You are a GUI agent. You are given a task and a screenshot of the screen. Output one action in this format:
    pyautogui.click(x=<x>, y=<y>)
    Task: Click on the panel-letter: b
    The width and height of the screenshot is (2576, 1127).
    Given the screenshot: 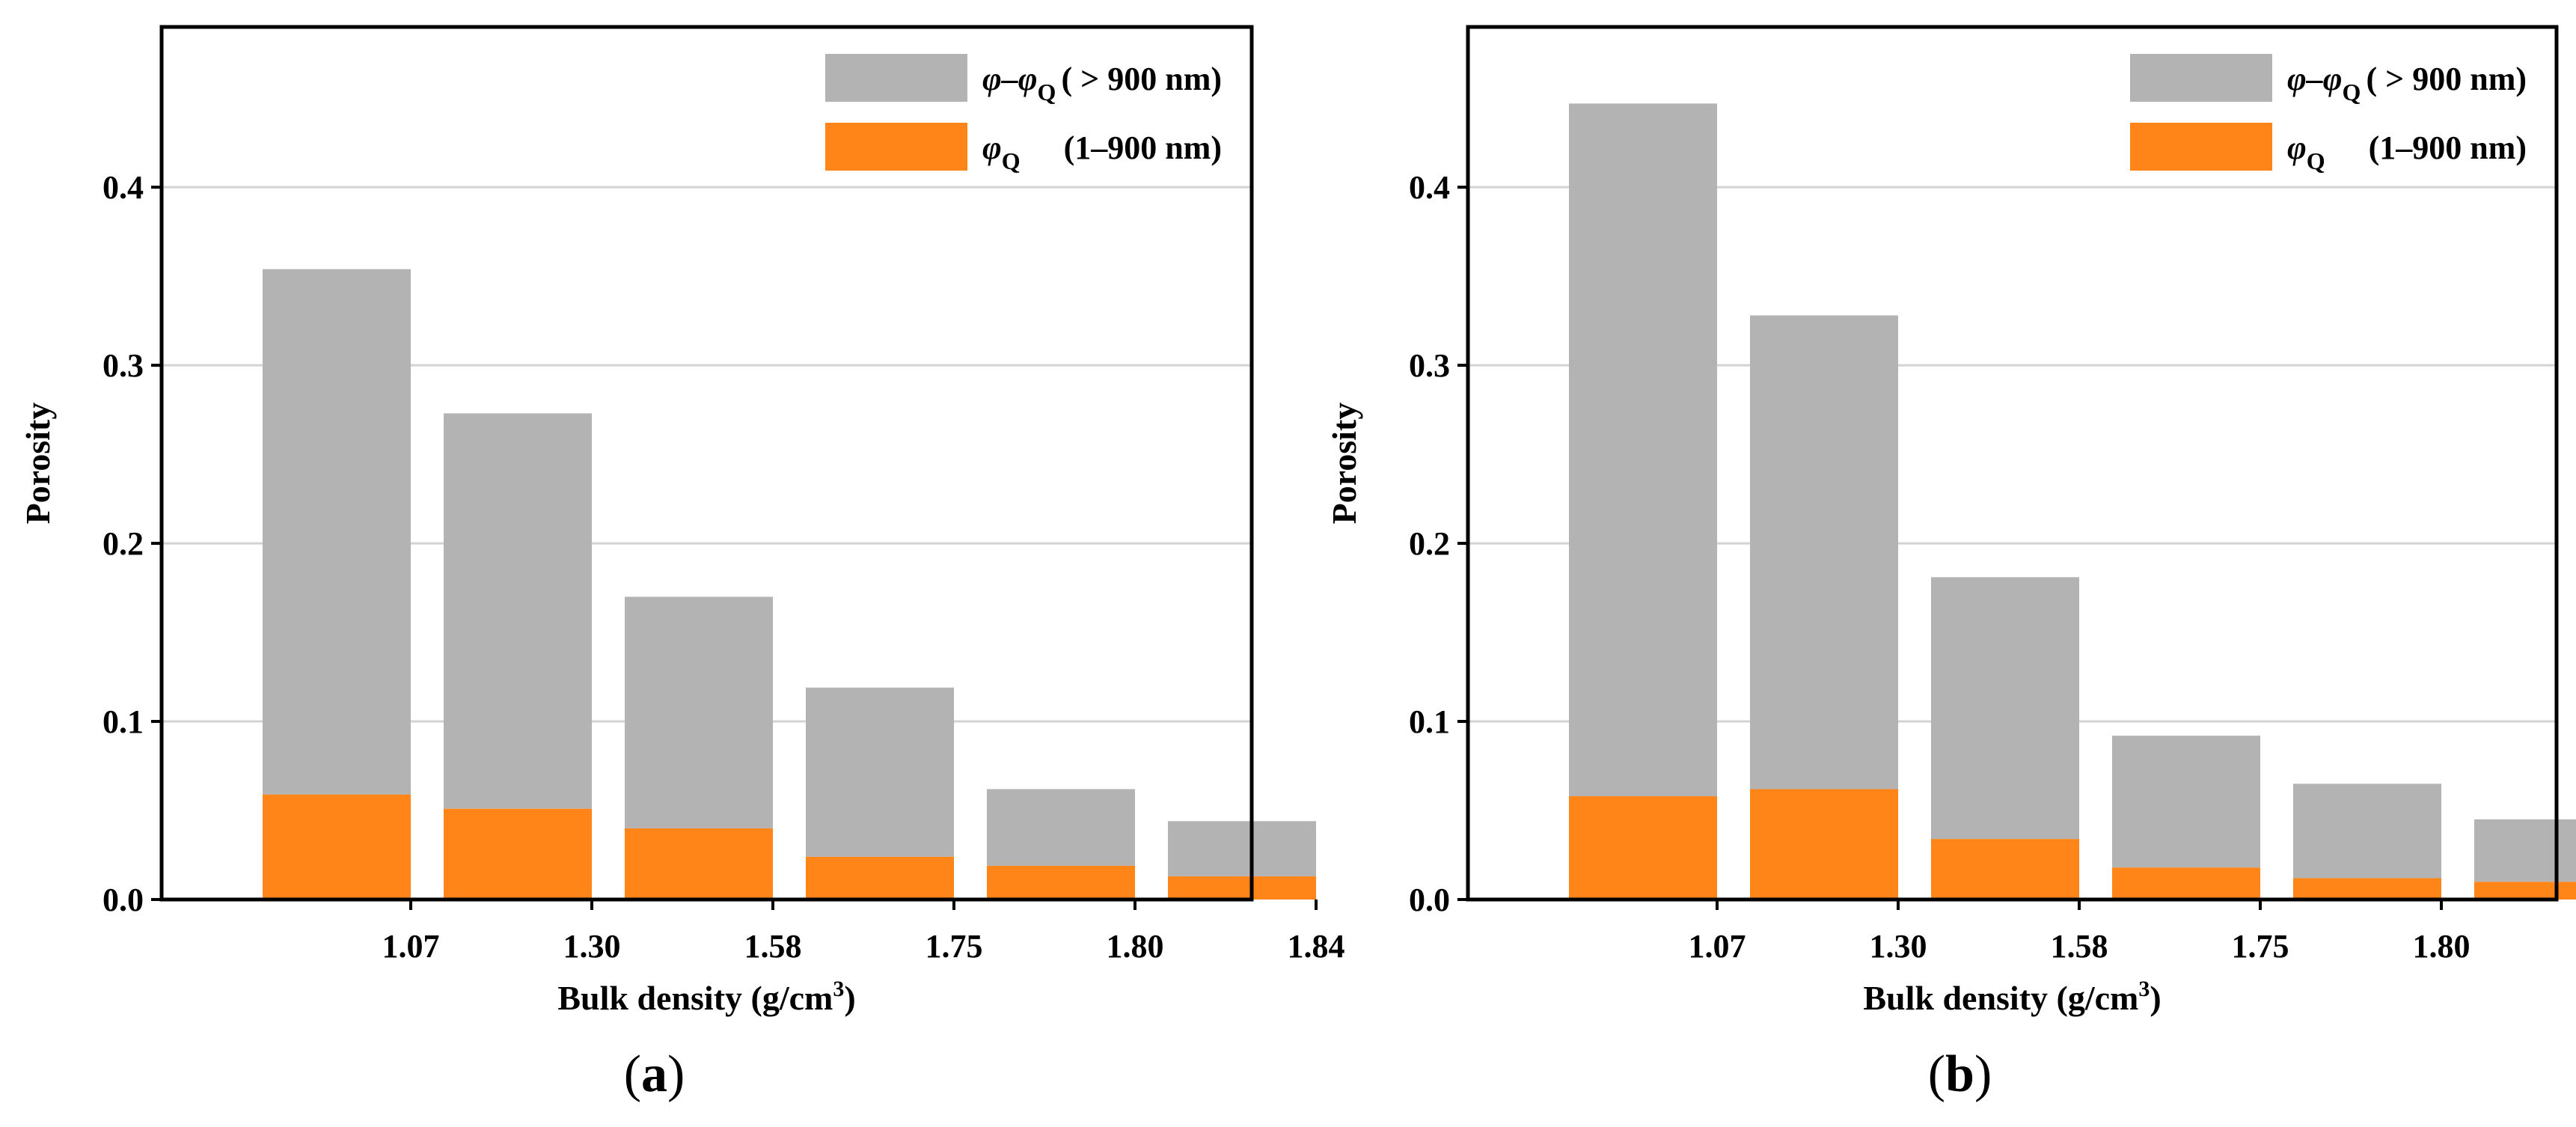 What is the action you would take?
    pyautogui.click(x=1960, y=1074)
    